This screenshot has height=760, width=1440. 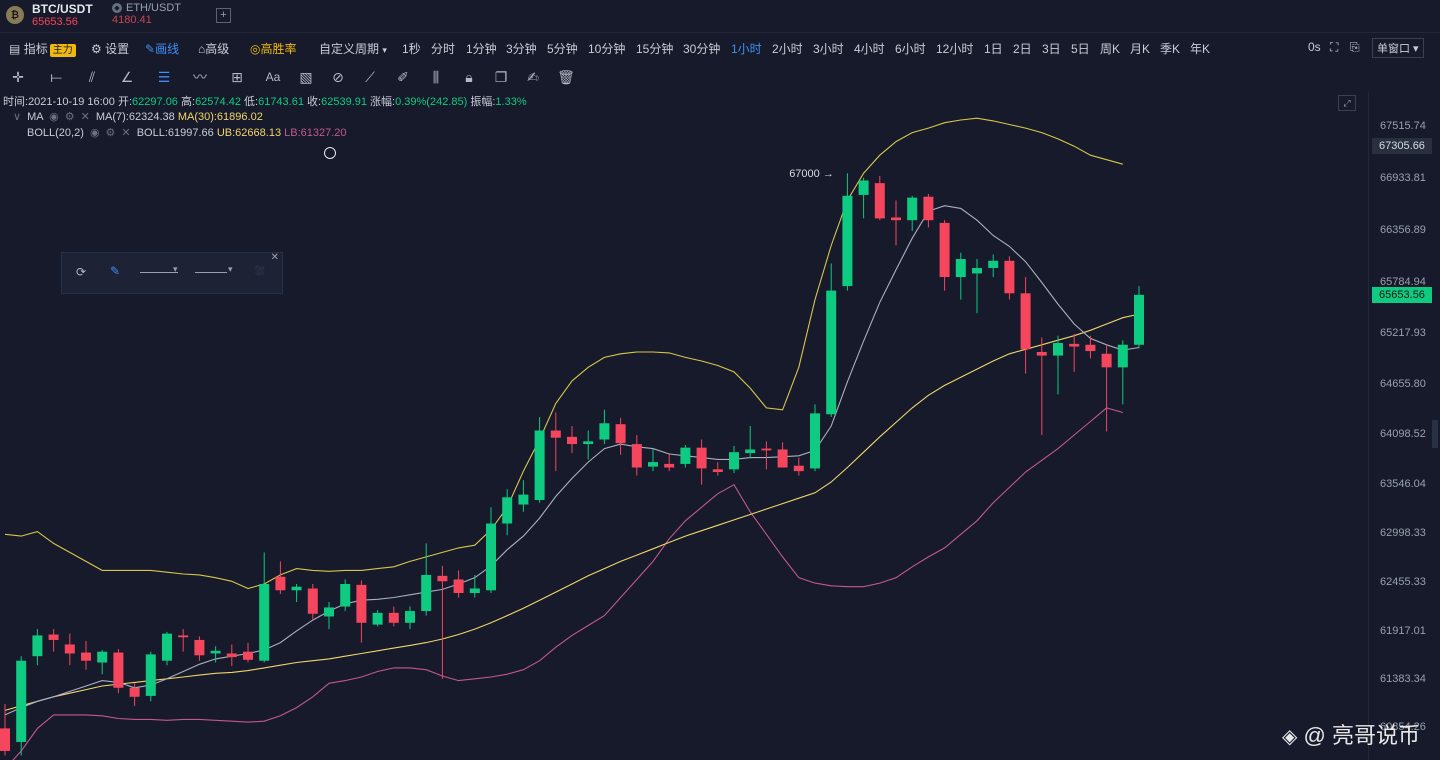 What do you see at coordinates (828, 49) in the screenshot?
I see `period-10: 3小时` at bounding box center [828, 49].